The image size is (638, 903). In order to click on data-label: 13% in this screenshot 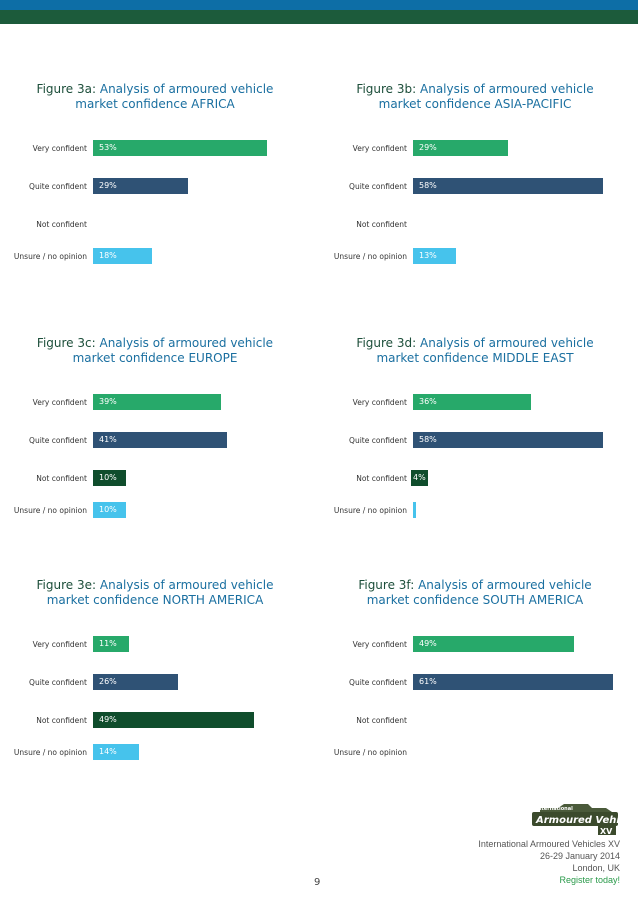, I will do `click(428, 255)`.